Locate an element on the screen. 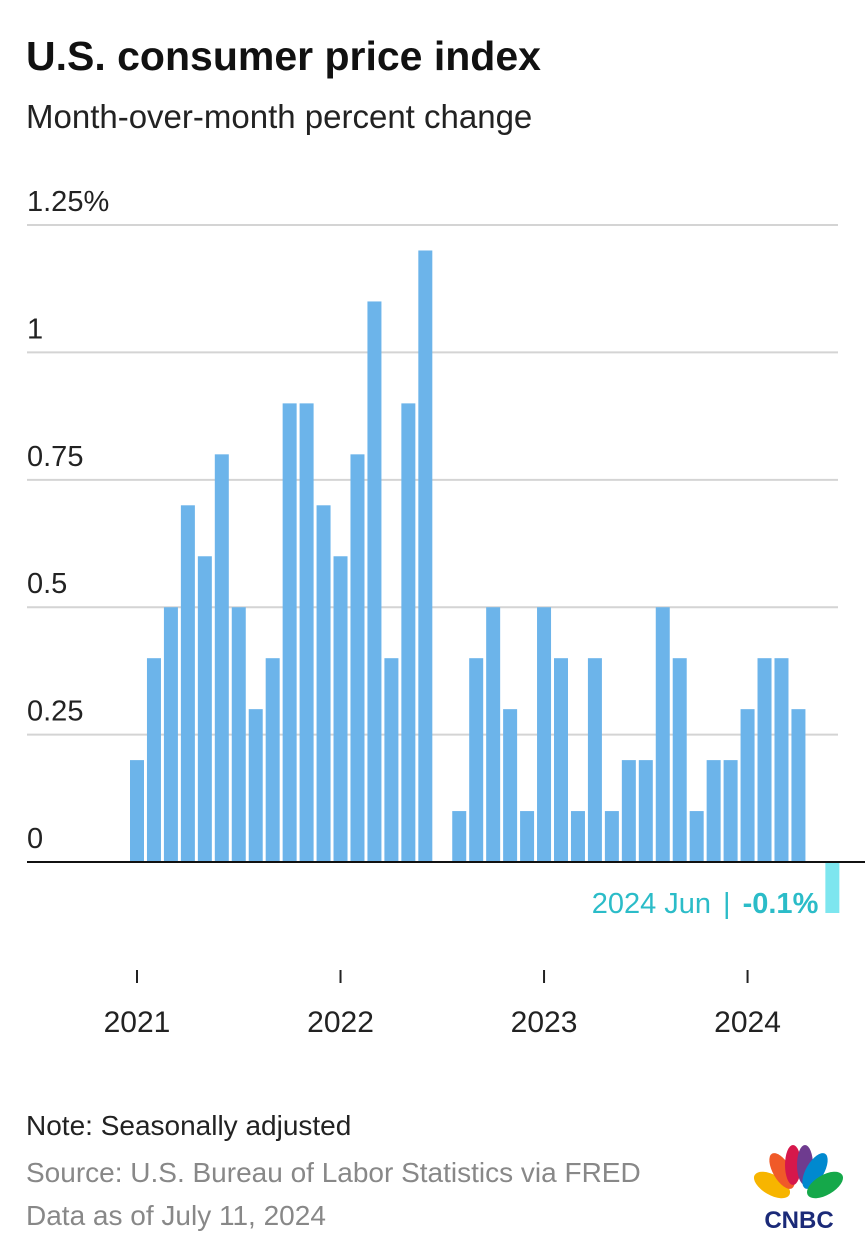  logo-mark is located at coordinates (798, 1172).